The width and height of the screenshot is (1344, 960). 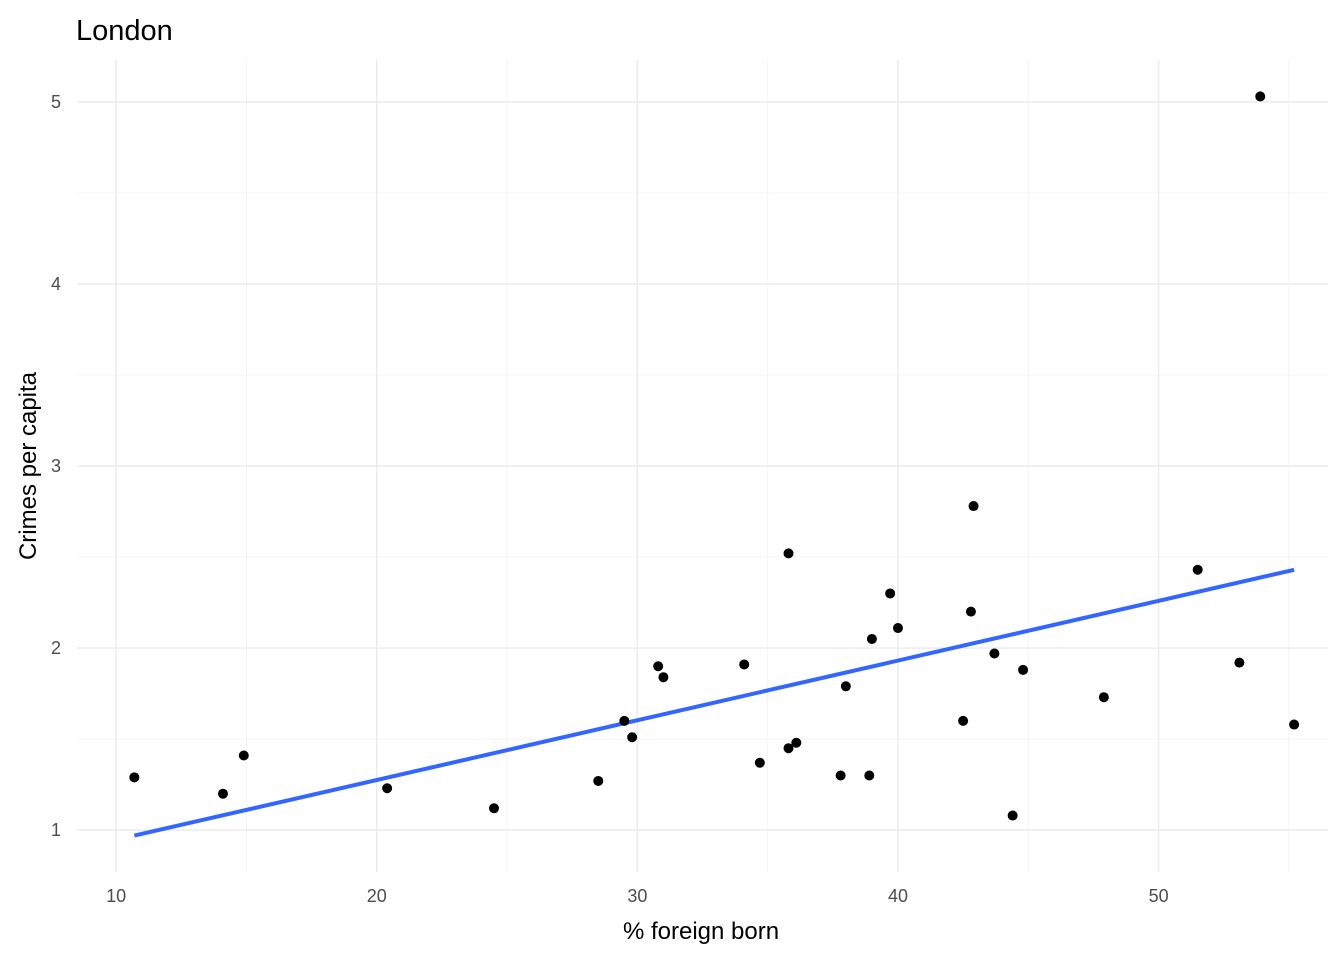 I want to click on x-axis-ticks: 10 20 30 40 50, so click(x=637, y=896).